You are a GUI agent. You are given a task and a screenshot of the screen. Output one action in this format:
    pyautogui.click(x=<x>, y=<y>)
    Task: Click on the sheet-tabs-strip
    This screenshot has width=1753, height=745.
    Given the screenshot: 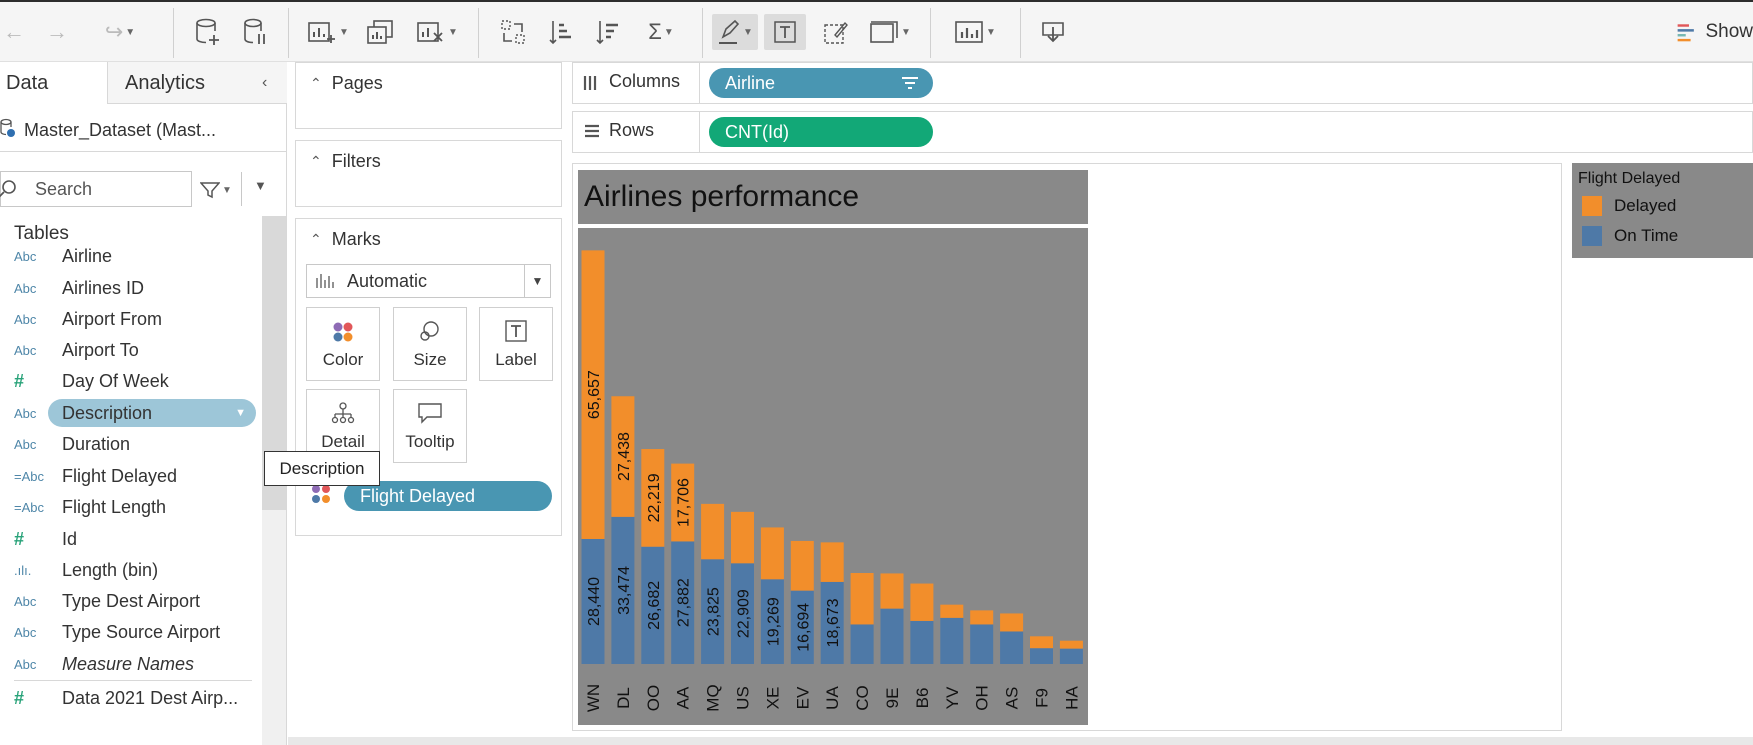 What is the action you would take?
    pyautogui.click(x=1020, y=741)
    